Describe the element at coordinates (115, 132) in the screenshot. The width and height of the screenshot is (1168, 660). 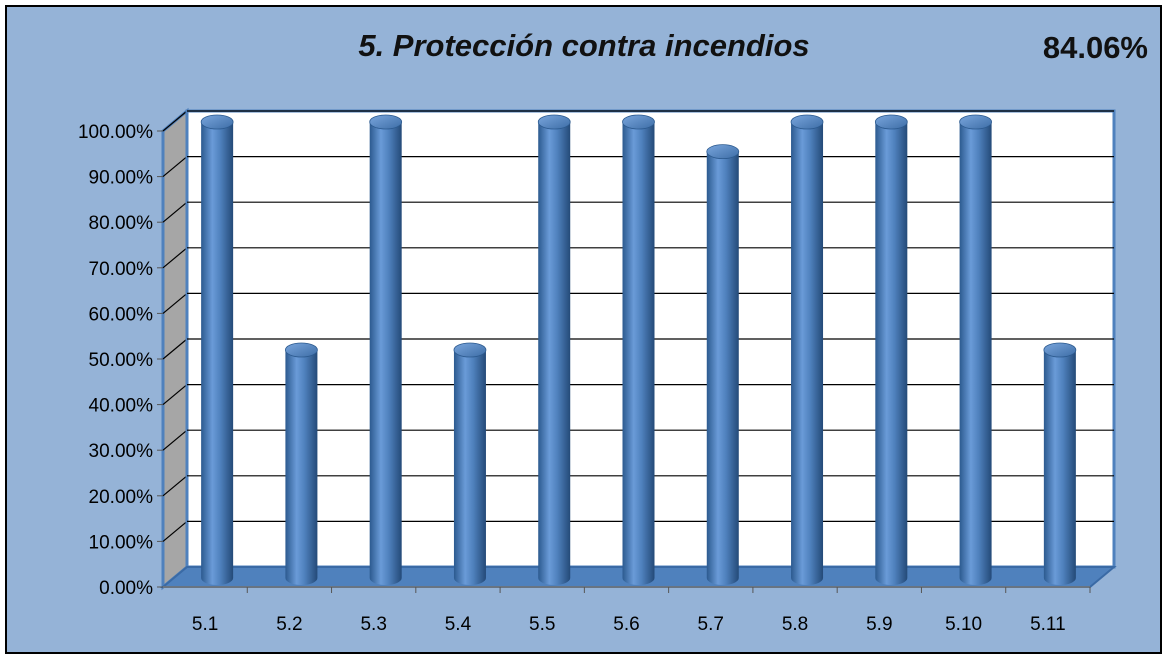
I see `y-tick-label: 100.00%` at that location.